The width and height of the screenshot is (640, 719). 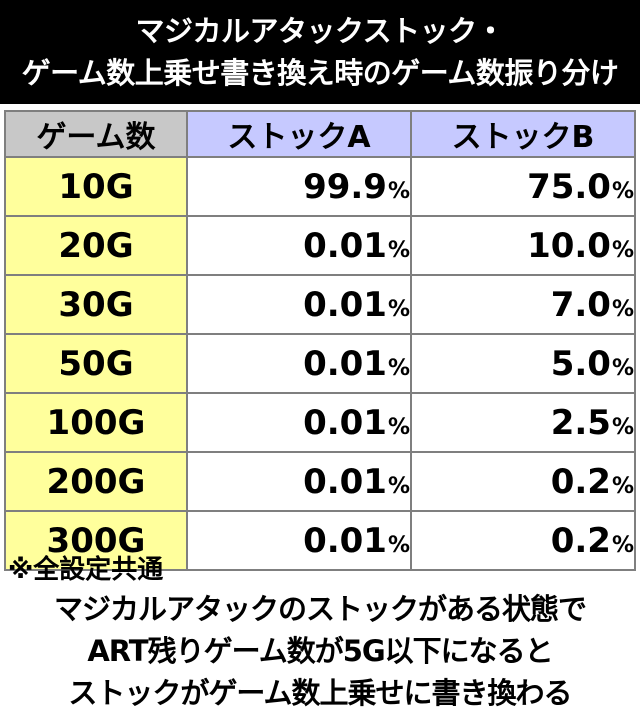 I want to click on games-cell: 300G, so click(x=96, y=540).